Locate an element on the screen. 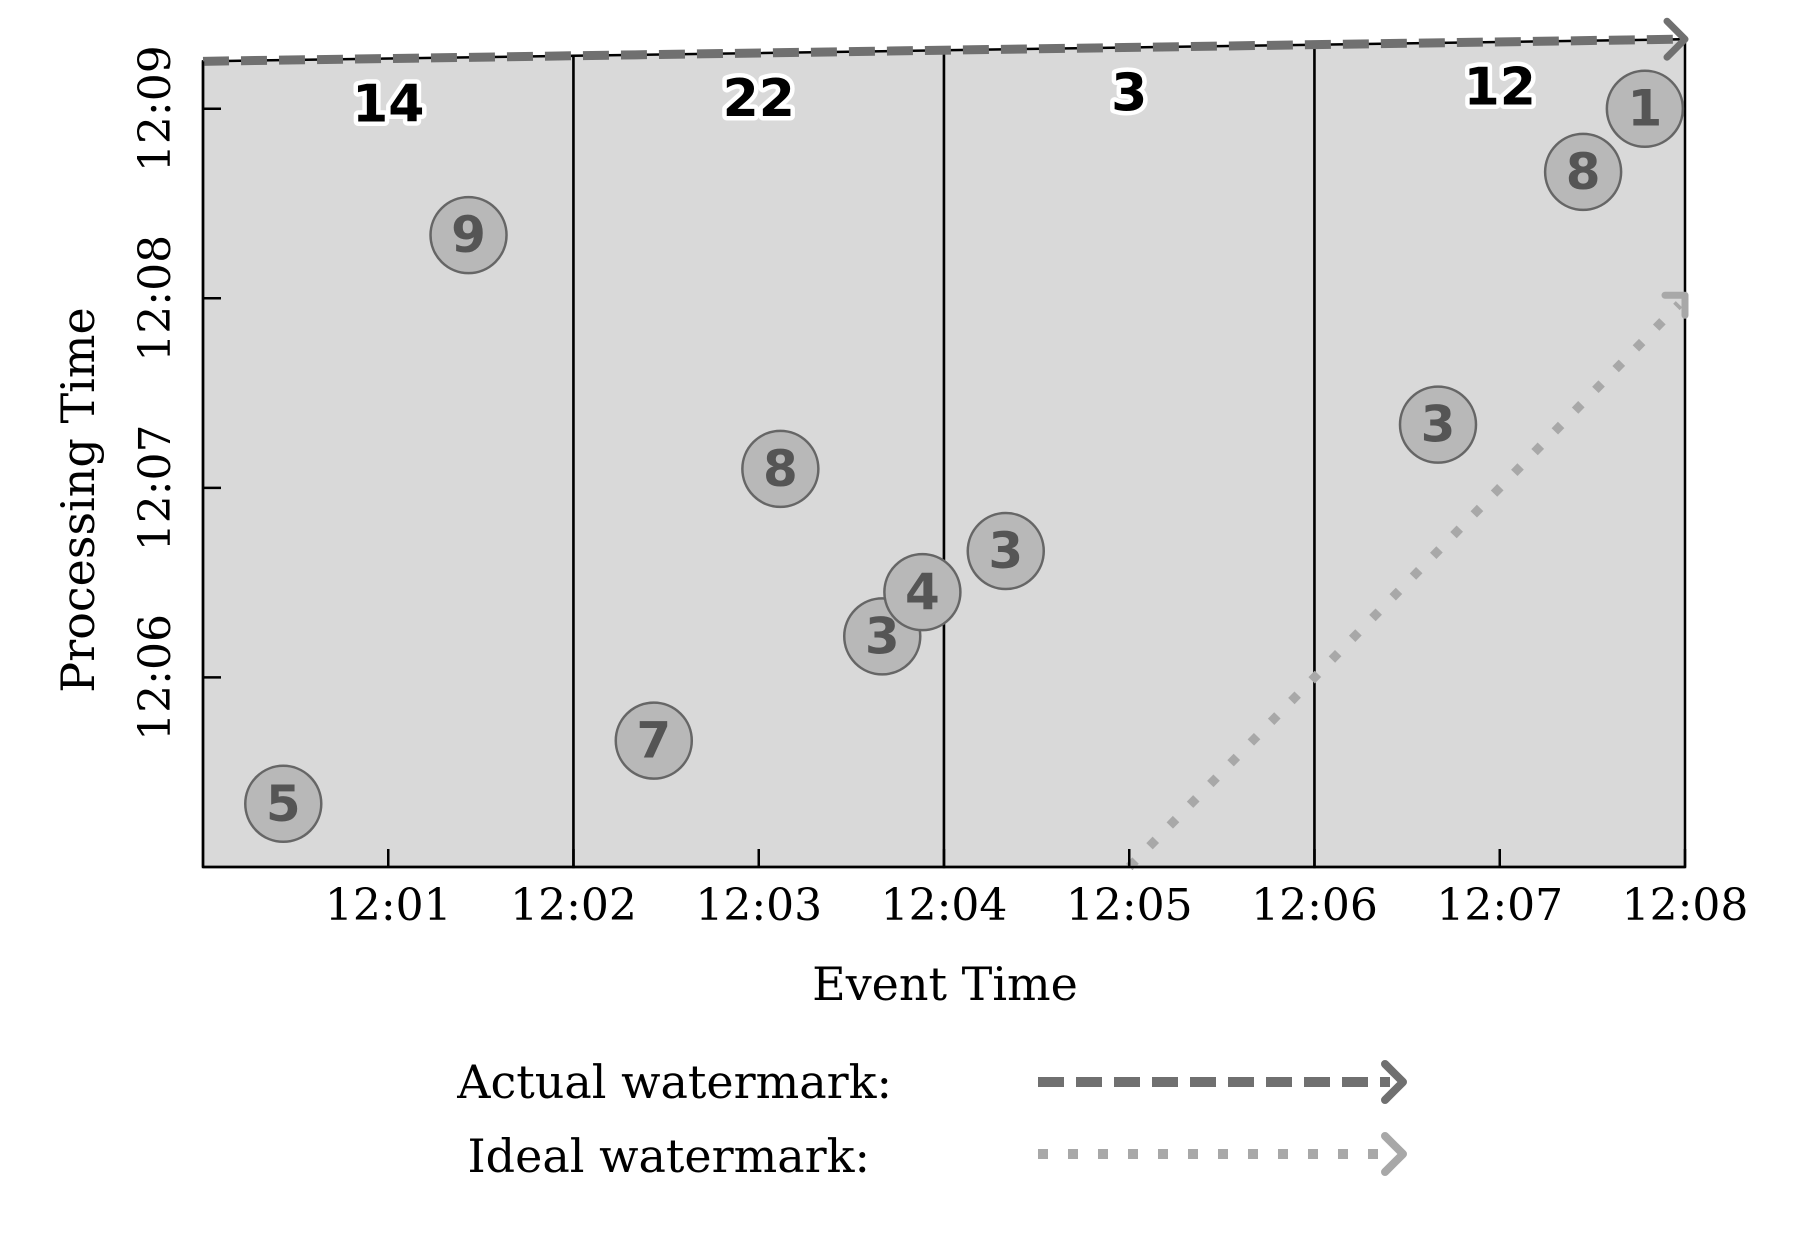 This screenshot has height=1242, width=1800. x-tick-label: 12:07 is located at coordinates (1499, 905).